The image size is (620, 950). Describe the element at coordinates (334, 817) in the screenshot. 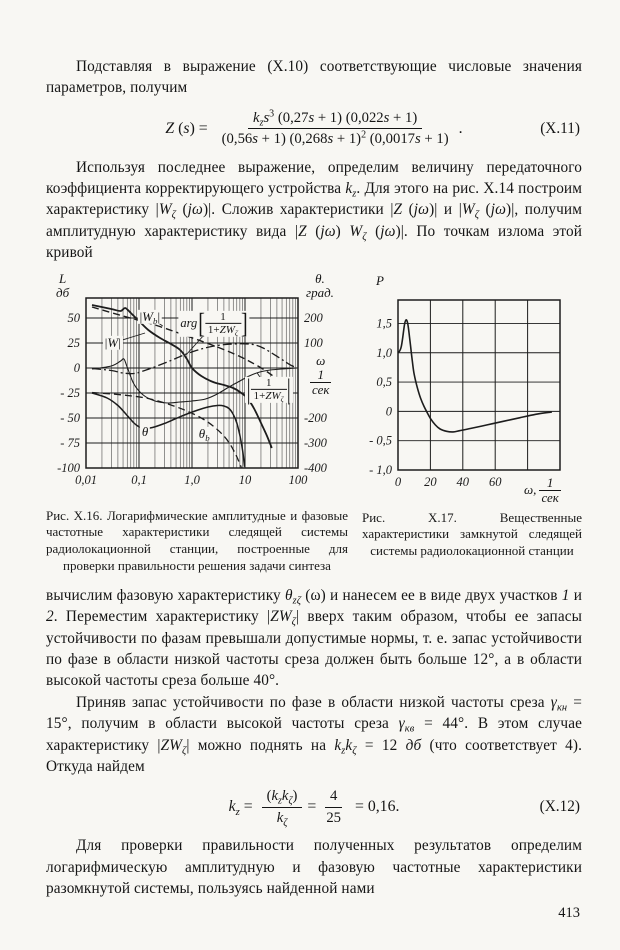

I see `eq12-f2-denominator: 25` at that location.